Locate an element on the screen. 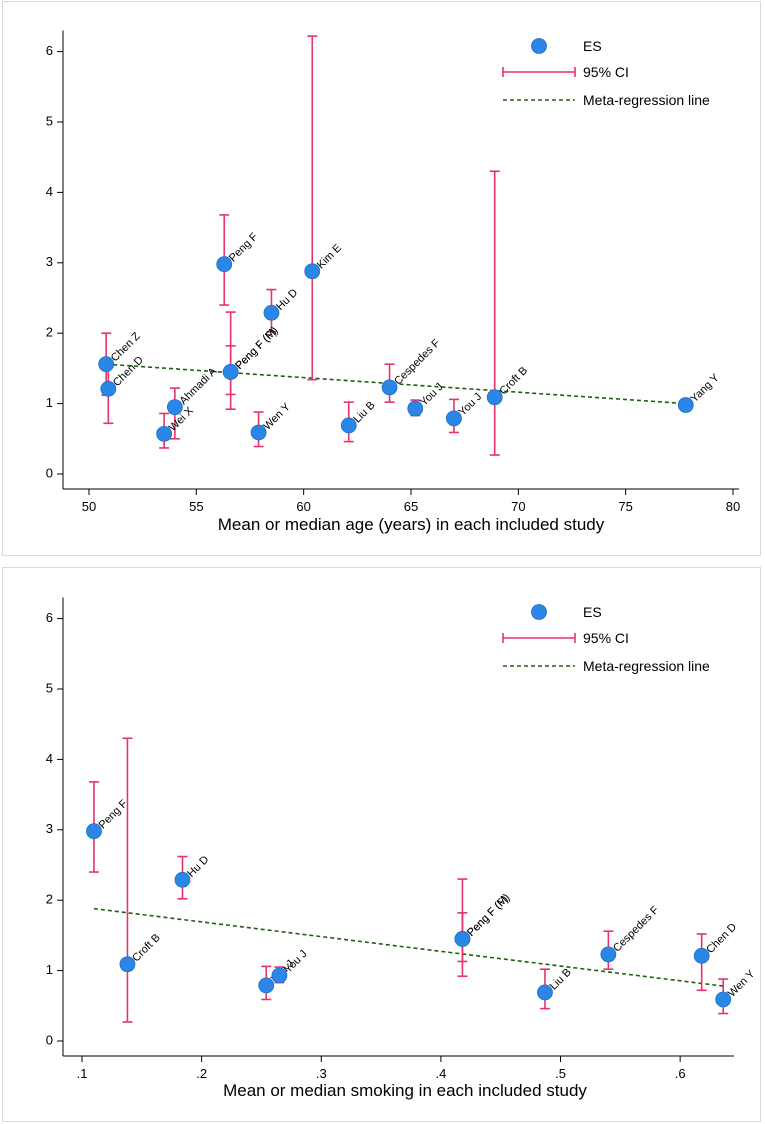 This screenshot has width=765, height=1124. x-tick-label: .1 is located at coordinates (82, 1073).